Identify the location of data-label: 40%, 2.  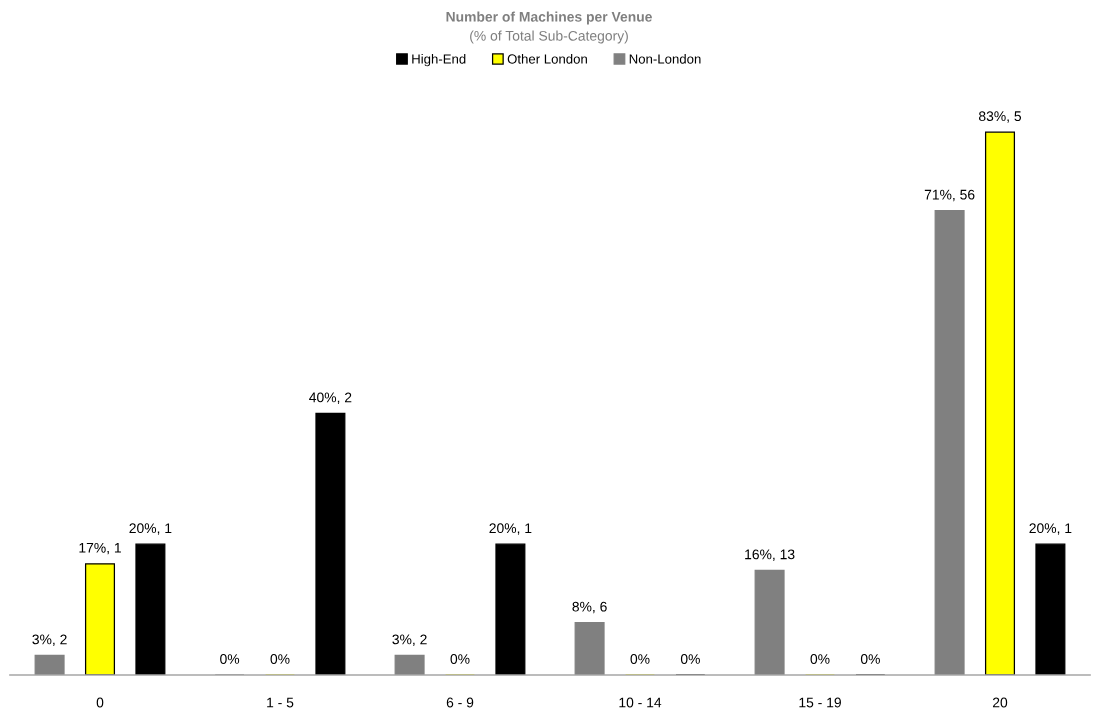
(330, 398).